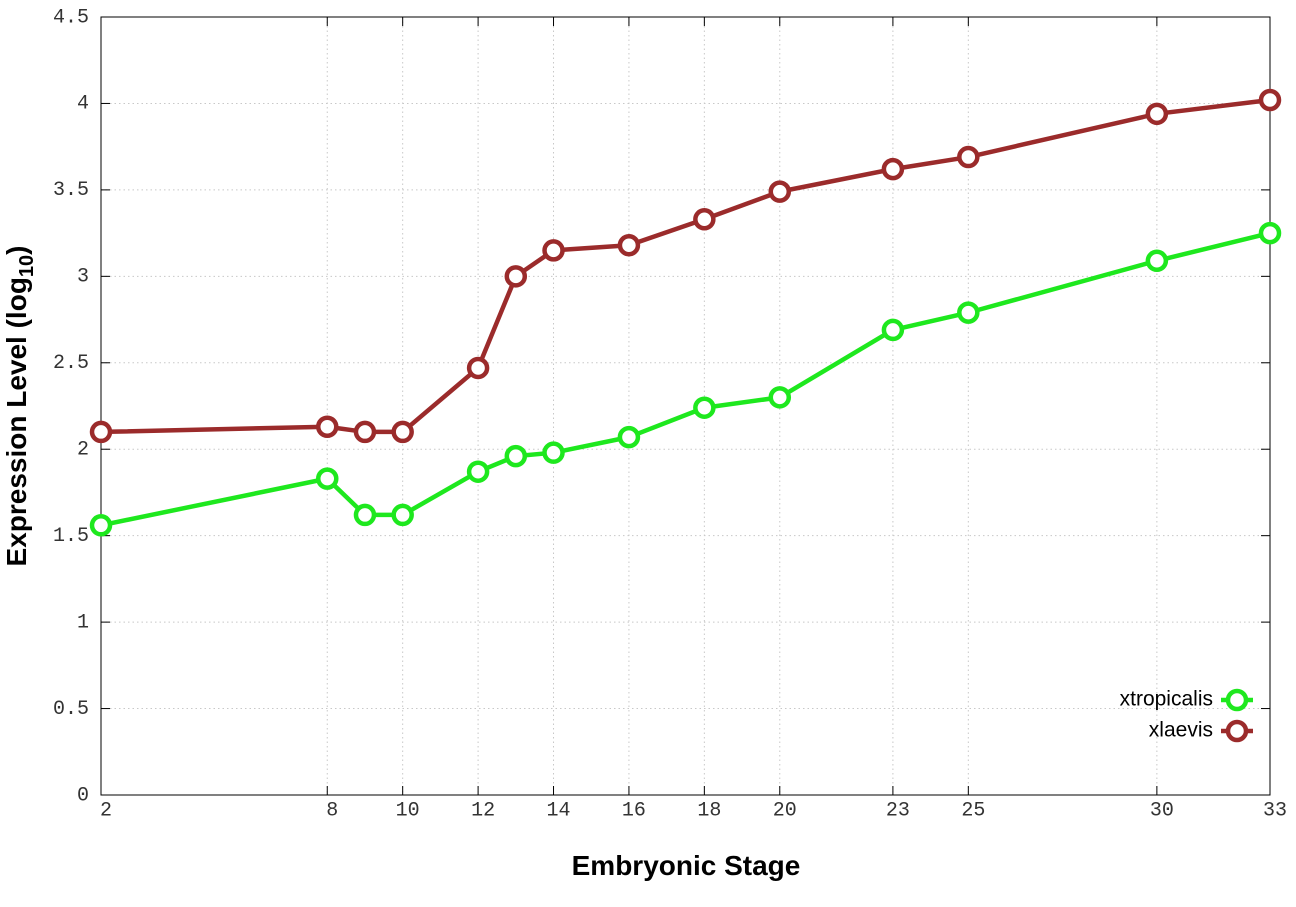  Describe the element at coordinates (83, 622) in the screenshot. I see `y-tick-label: 1` at that location.